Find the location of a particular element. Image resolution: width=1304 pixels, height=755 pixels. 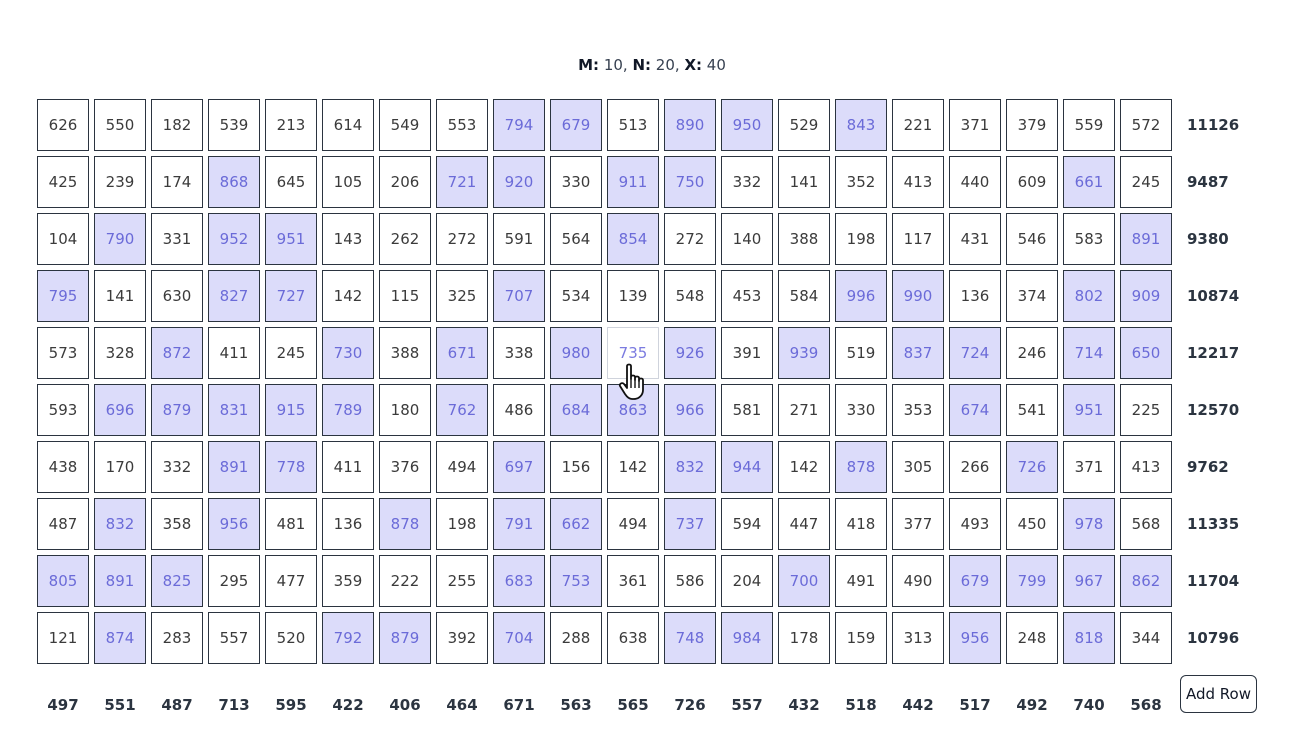

grid-cell: 730 is located at coordinates (348, 353).